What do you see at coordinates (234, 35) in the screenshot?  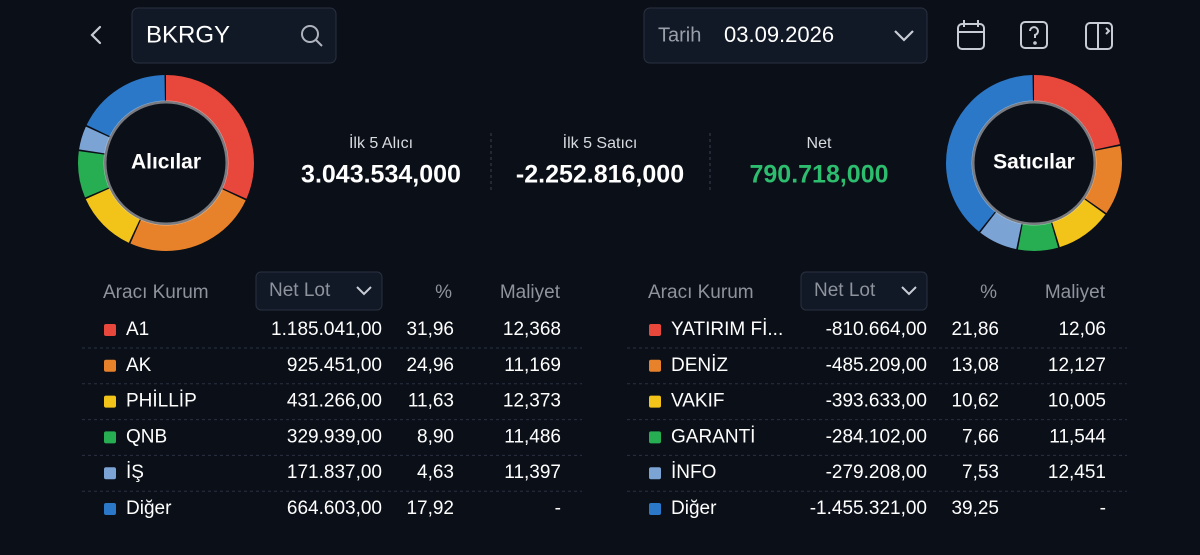 I see `search-box` at bounding box center [234, 35].